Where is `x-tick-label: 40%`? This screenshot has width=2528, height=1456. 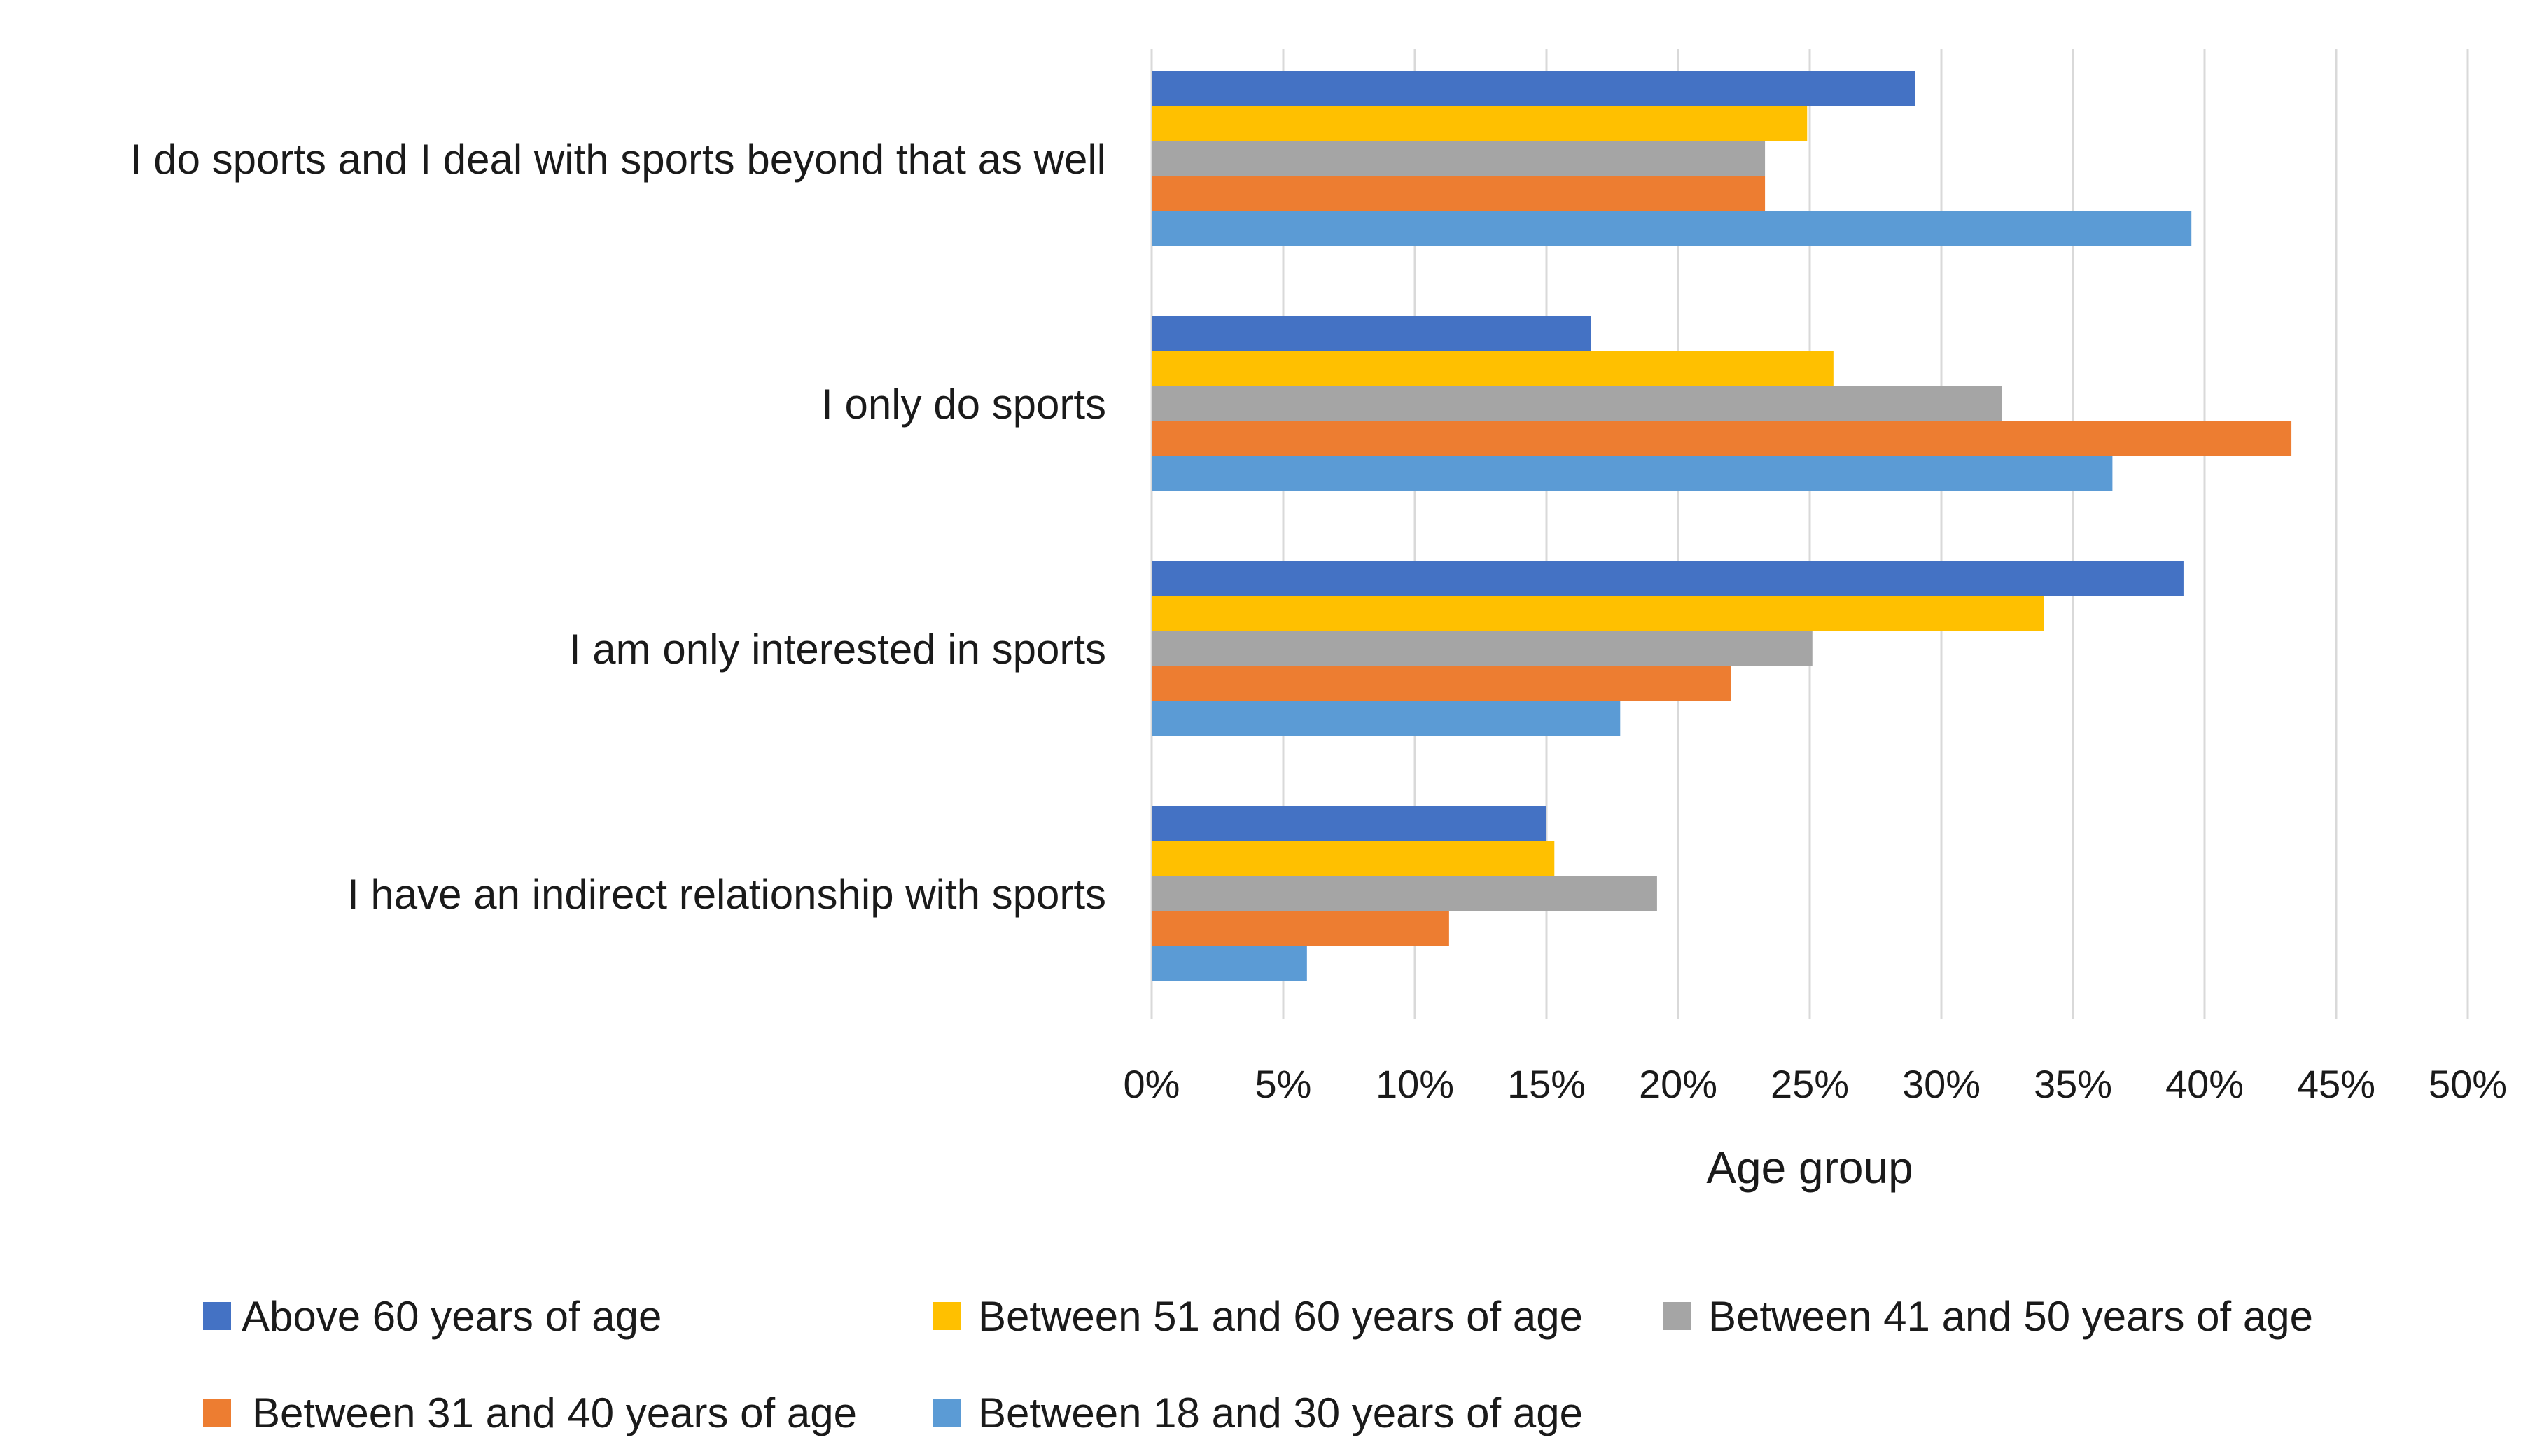 x-tick-label: 40% is located at coordinates (2204, 1084).